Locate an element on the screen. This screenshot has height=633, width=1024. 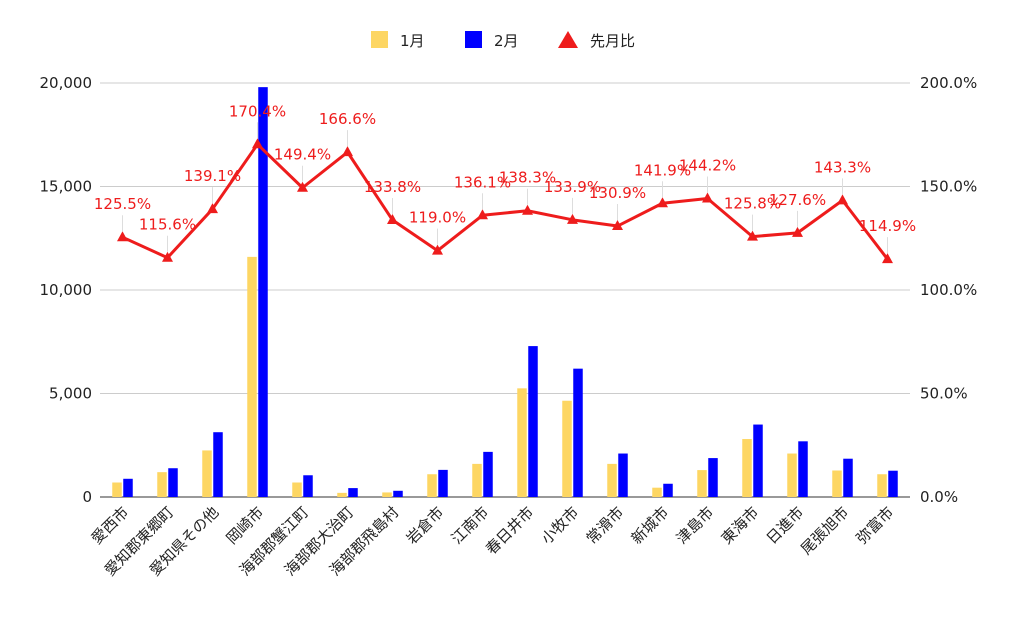
data-label: 170.4% is located at coordinates (257, 111).